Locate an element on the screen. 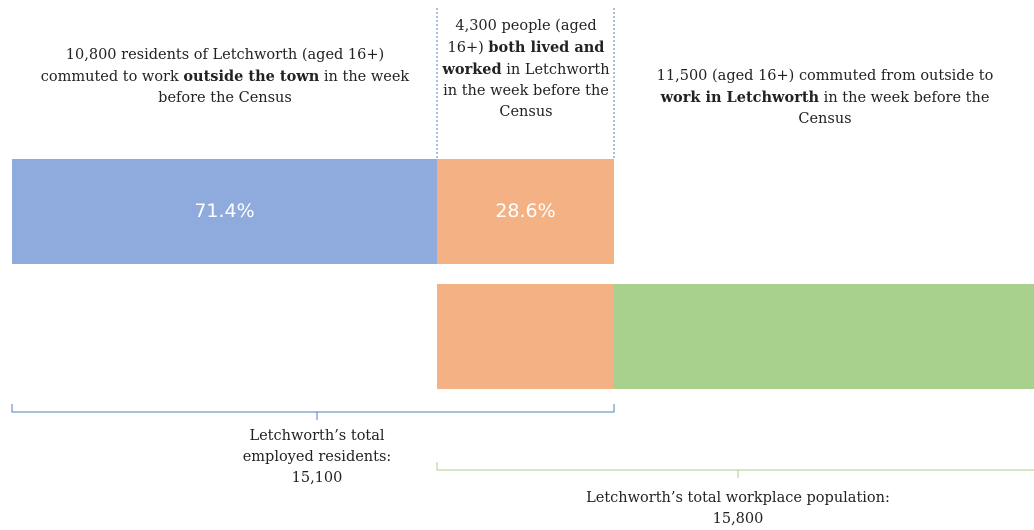  text-part: outside the town is located at coordinates (251, 76).